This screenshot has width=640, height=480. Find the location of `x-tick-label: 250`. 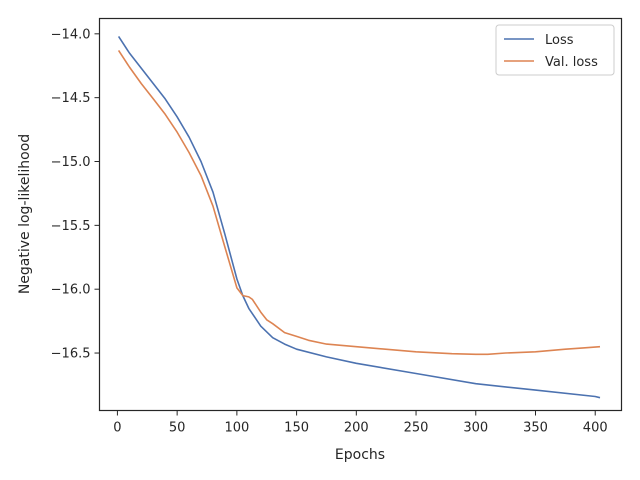

x-tick-label: 250 is located at coordinates (416, 428).